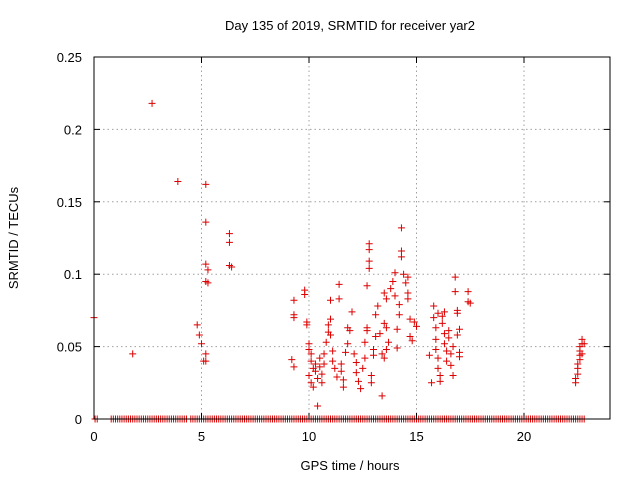 This screenshot has height=480, width=640. I want to click on y-tick-label: 0.05, so click(69, 347).